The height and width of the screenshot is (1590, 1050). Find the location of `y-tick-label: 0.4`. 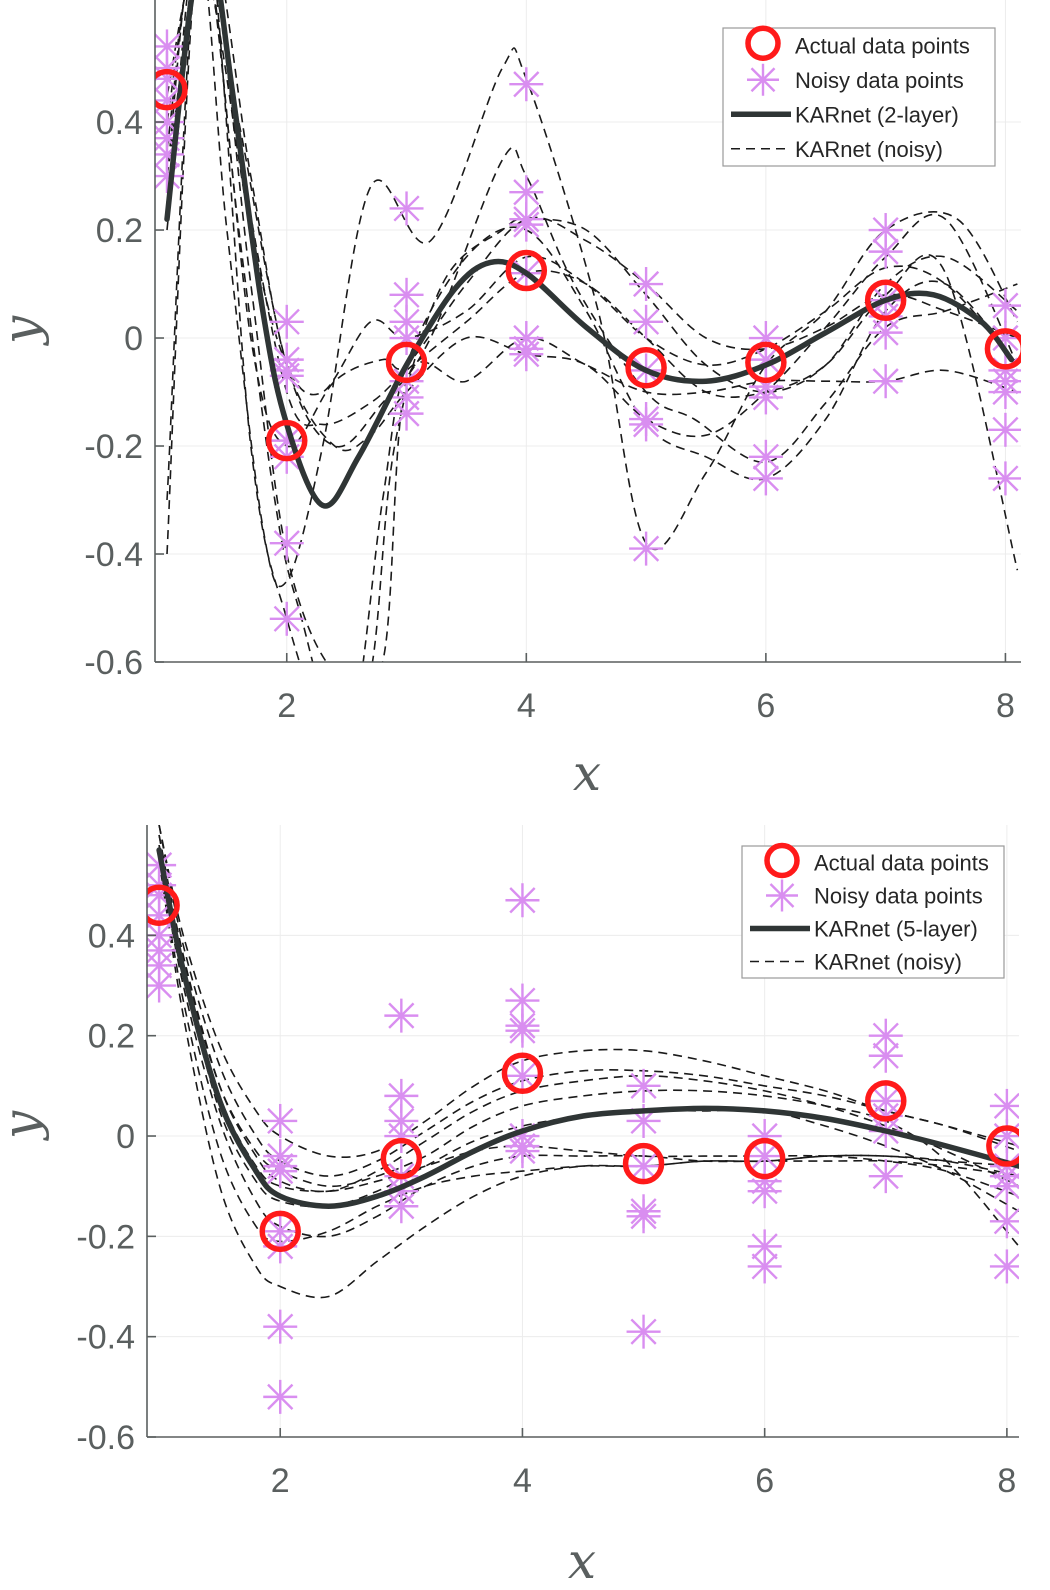

y-tick-label: 0.4 is located at coordinates (111, 936).